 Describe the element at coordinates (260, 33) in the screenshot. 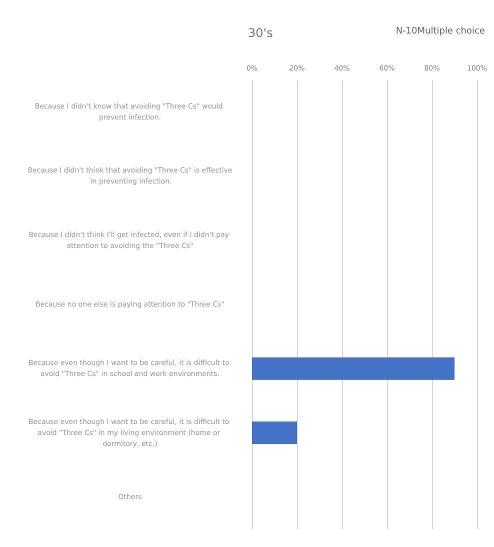

I see `chart-title: 30's` at that location.